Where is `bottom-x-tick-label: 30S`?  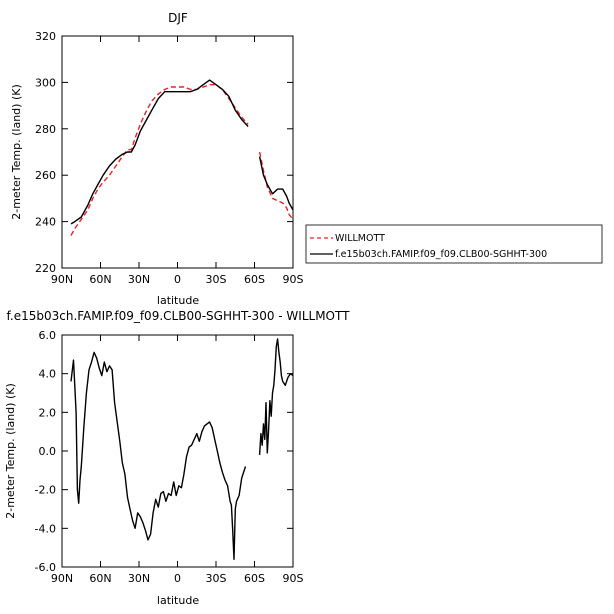
bottom-x-tick-label: 30S is located at coordinates (216, 578).